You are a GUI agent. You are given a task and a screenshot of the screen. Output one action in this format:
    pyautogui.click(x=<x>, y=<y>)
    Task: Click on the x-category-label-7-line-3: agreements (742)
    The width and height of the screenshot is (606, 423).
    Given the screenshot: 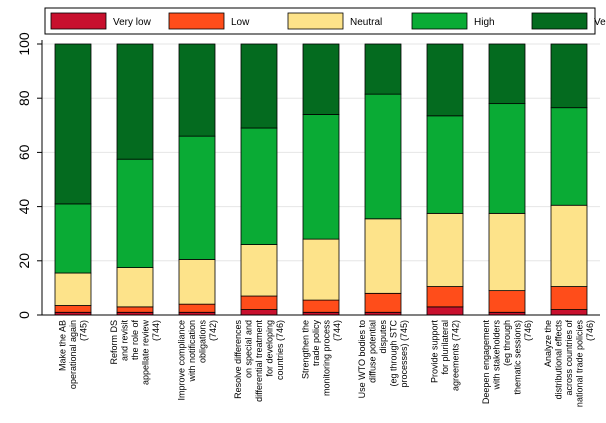 What is the action you would take?
    pyautogui.click(x=456, y=355)
    